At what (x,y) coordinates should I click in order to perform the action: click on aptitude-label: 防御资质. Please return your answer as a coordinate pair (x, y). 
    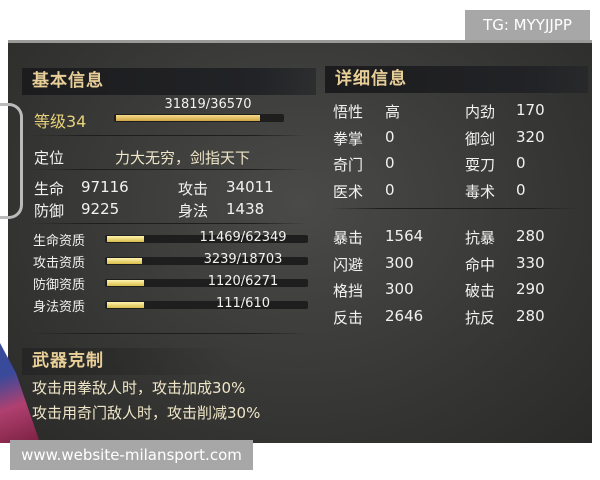
    Looking at the image, I should click on (59, 285).